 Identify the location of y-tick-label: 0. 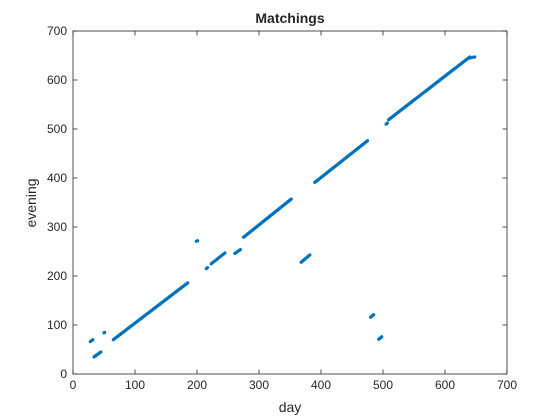
(63, 374).